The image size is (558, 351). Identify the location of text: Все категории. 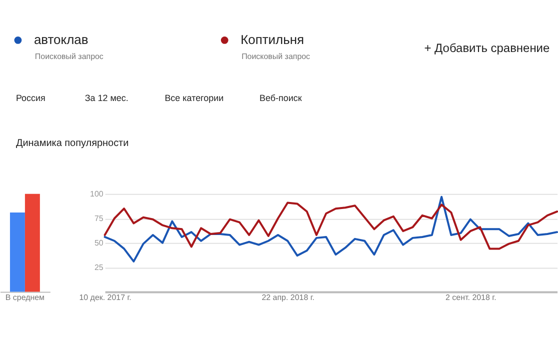
(194, 98).